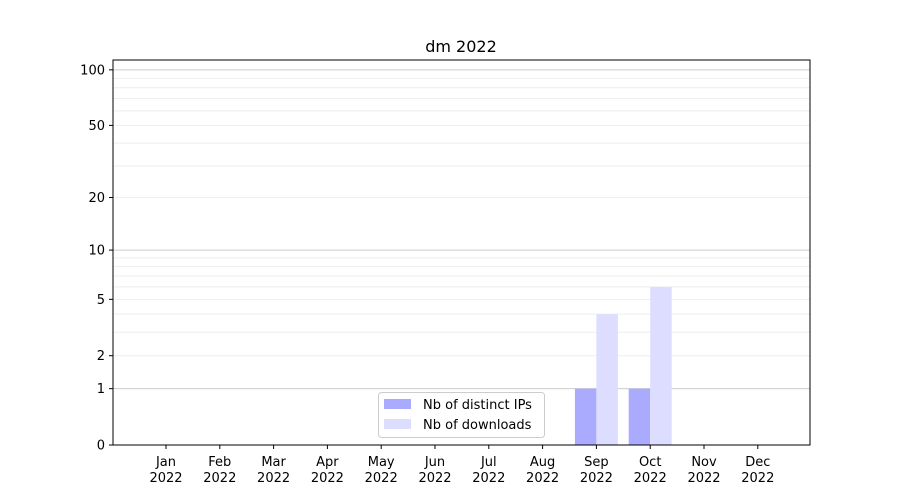 This screenshot has height=504, width=900. What do you see at coordinates (596, 462) in the screenshot?
I see `x-tick-label-line: Sep` at bounding box center [596, 462].